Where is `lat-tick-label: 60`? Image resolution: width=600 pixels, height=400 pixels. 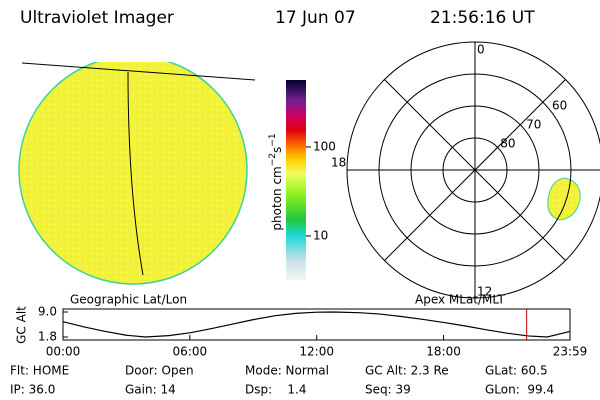 lat-tick-label: 60 is located at coordinates (559, 106).